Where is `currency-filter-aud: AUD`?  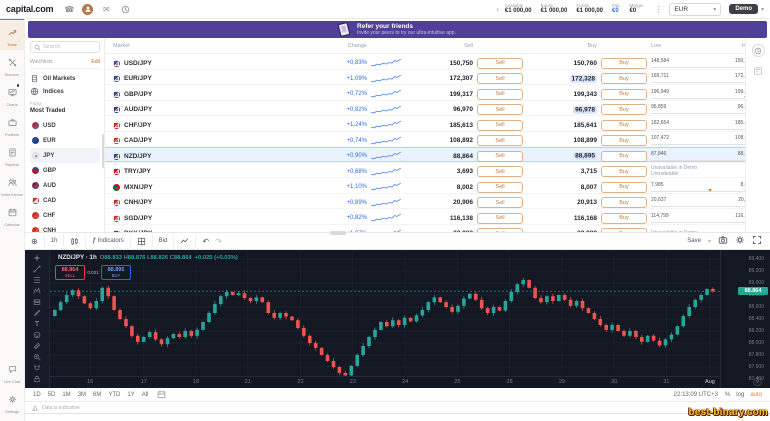 currency-filter-aud: AUD is located at coordinates (65, 185).